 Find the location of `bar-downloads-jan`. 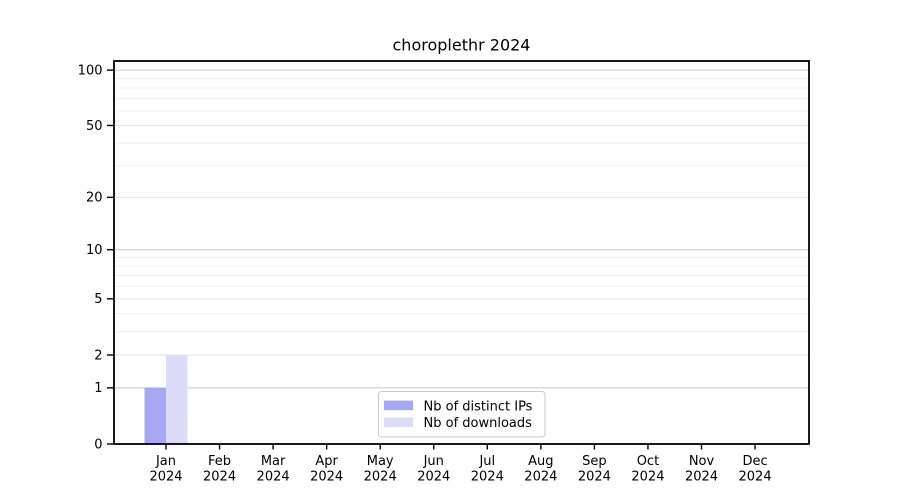

bar-downloads-jan is located at coordinates (177, 399).